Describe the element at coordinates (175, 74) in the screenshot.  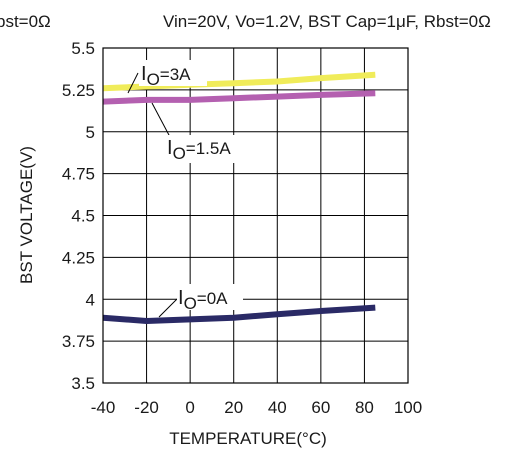
I see `label-io3a-rest: =3A` at that location.